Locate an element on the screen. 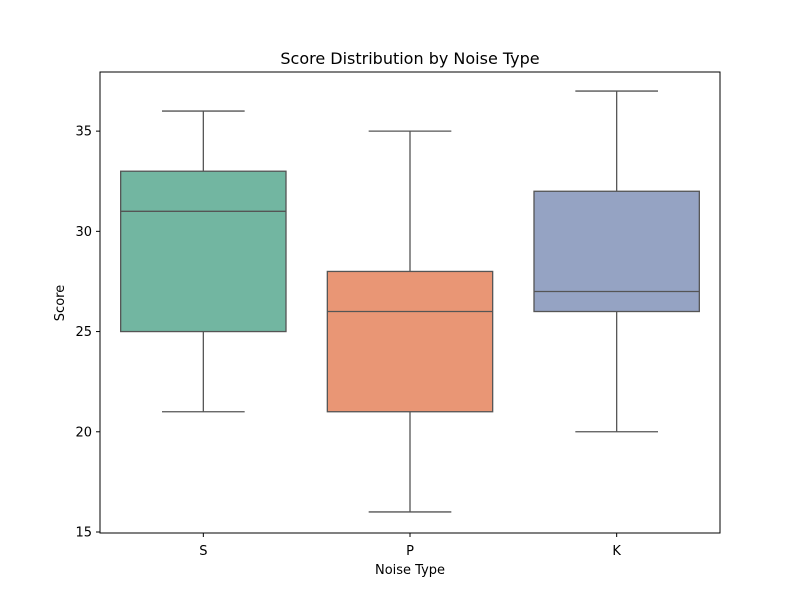 The height and width of the screenshot is (600, 800). y-axis: 15 20 25 30 35 is located at coordinates (87, 332).